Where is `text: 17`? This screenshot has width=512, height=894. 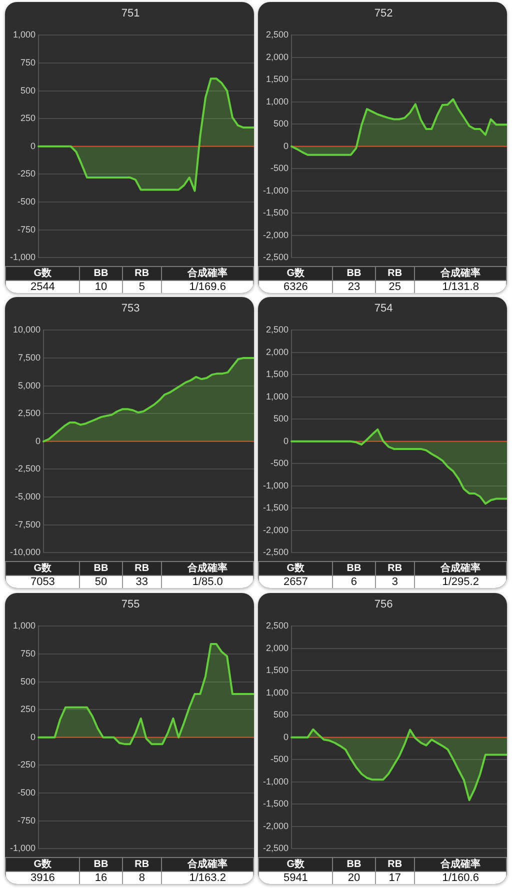 text: 17 is located at coordinates (395, 878).